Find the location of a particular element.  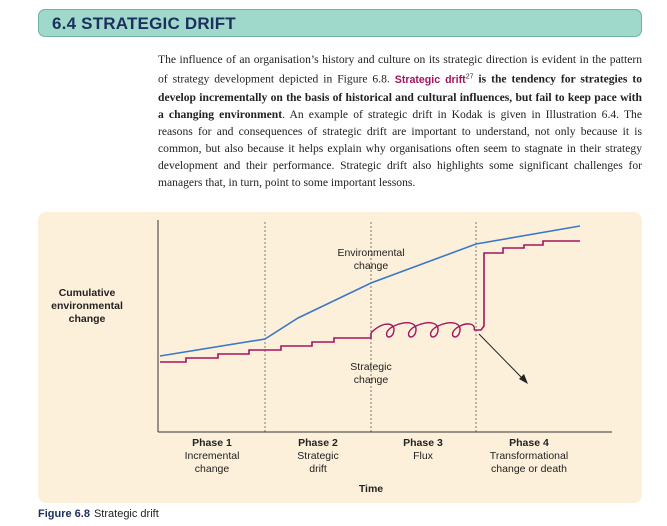

env-label-1: Environmental is located at coordinates (370, 253).